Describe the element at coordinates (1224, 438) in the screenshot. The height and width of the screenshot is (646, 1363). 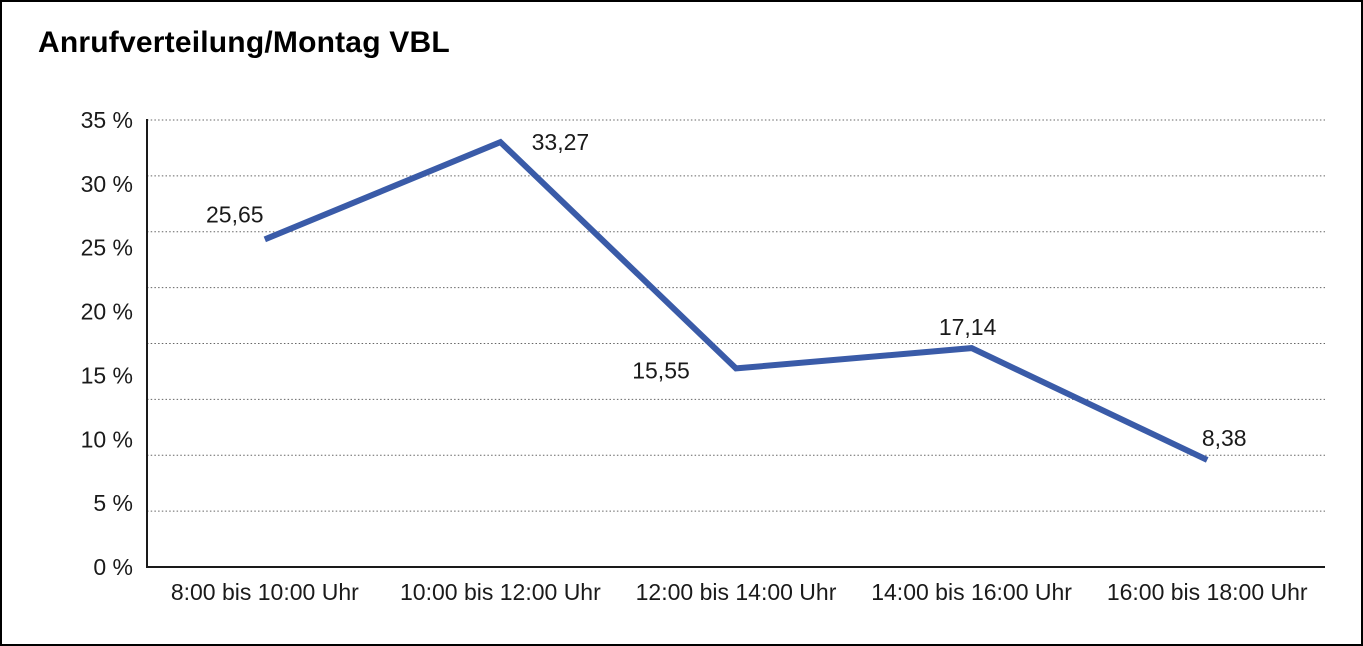
I see `data-point-label: 8,38` at that location.